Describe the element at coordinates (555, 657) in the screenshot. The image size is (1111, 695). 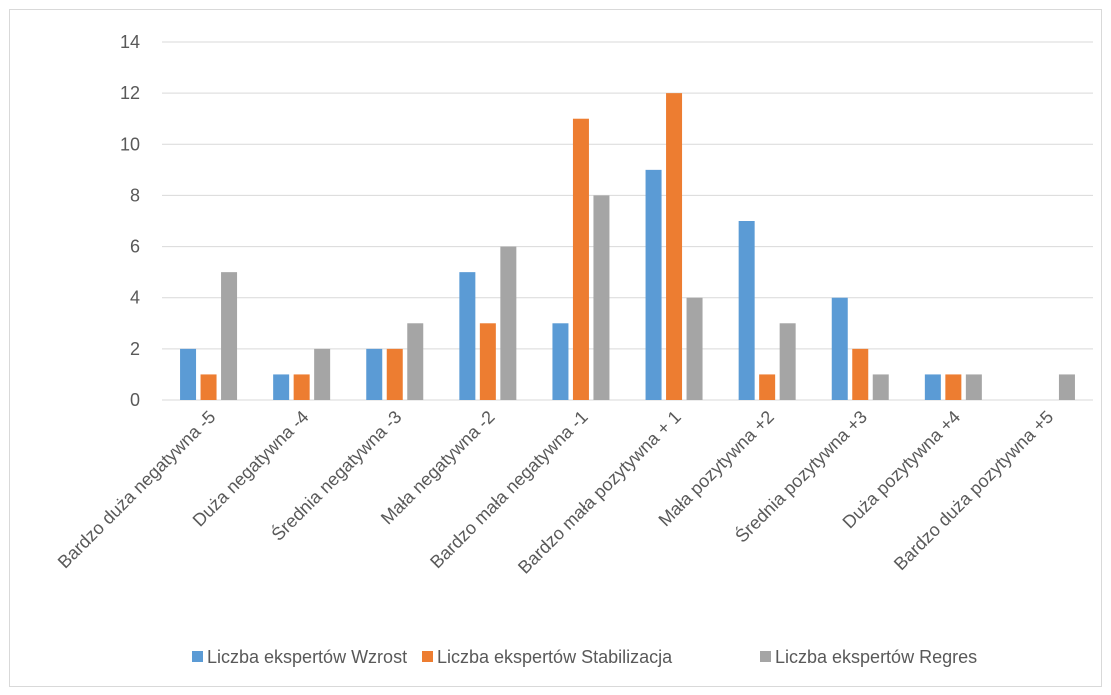
I see `legend-label: Liczba ekspertów Stabilizacja` at that location.